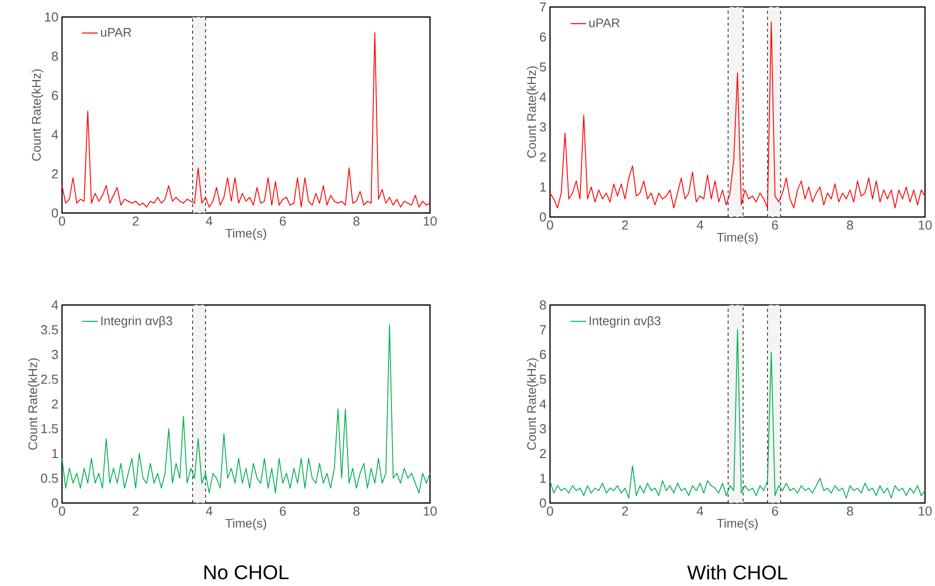  Describe the element at coordinates (51, 17) in the screenshot. I see `y-tick-label: 10` at that location.